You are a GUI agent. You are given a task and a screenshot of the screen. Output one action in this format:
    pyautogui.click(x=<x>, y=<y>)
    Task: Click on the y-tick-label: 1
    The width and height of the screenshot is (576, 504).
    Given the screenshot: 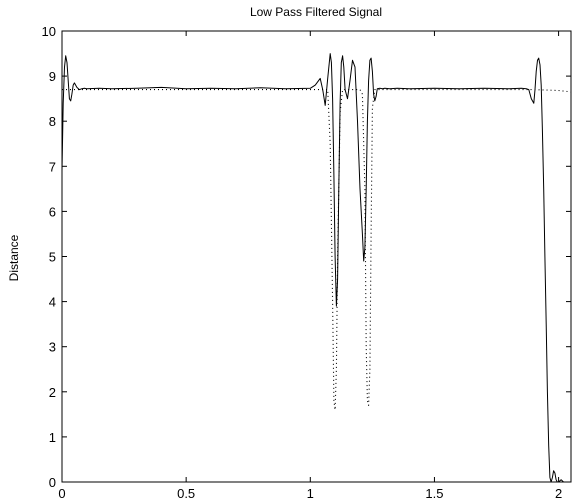 What is the action you would take?
    pyautogui.click(x=52, y=437)
    